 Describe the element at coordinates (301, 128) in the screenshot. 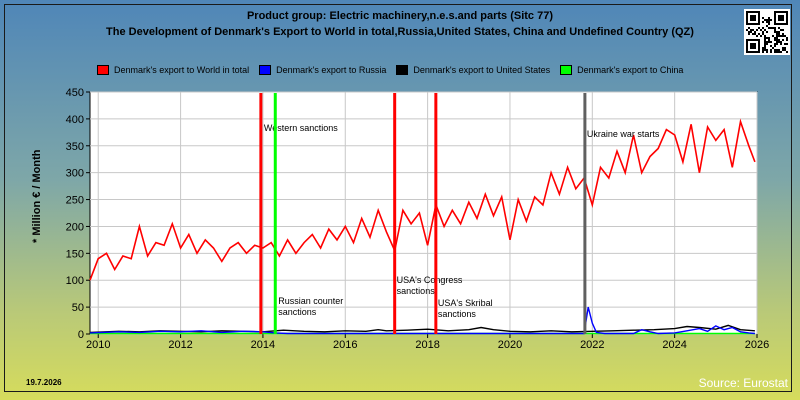

I see `event-marker-label: Western sanctions` at that location.